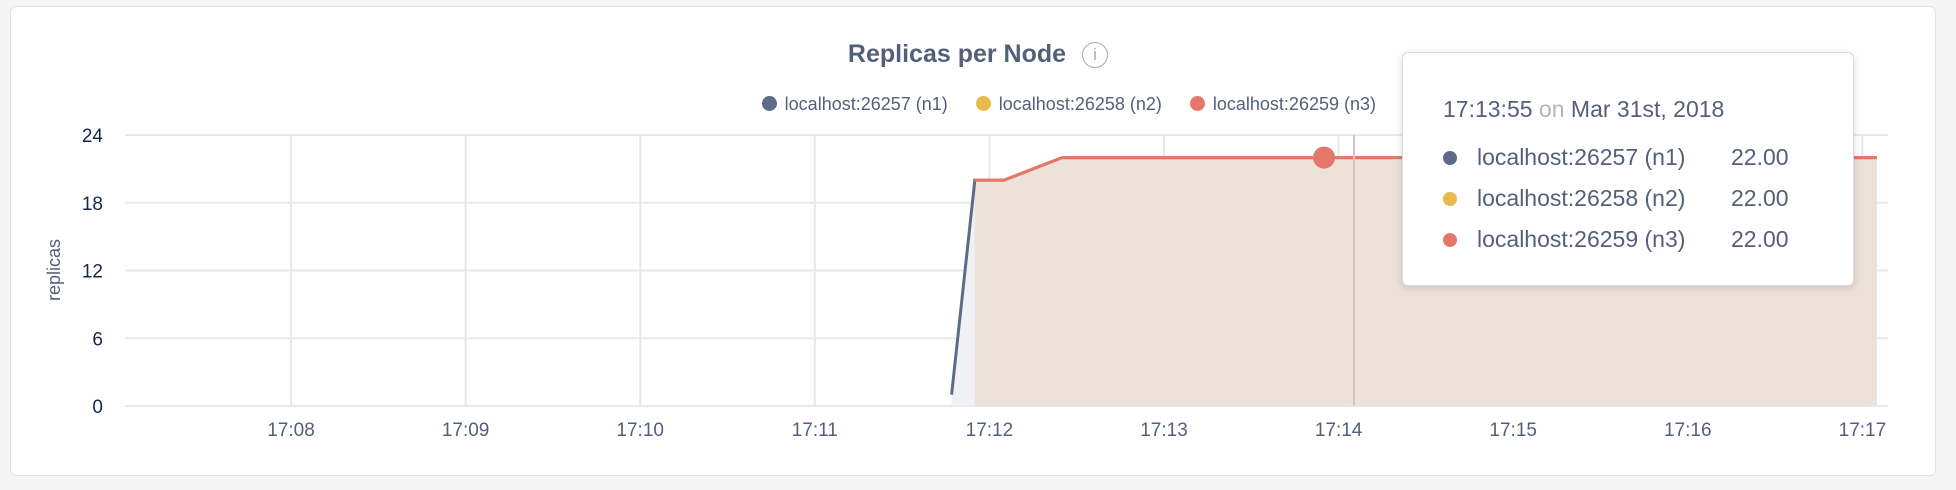  I want to click on y-tick-label: 18, so click(92, 204).